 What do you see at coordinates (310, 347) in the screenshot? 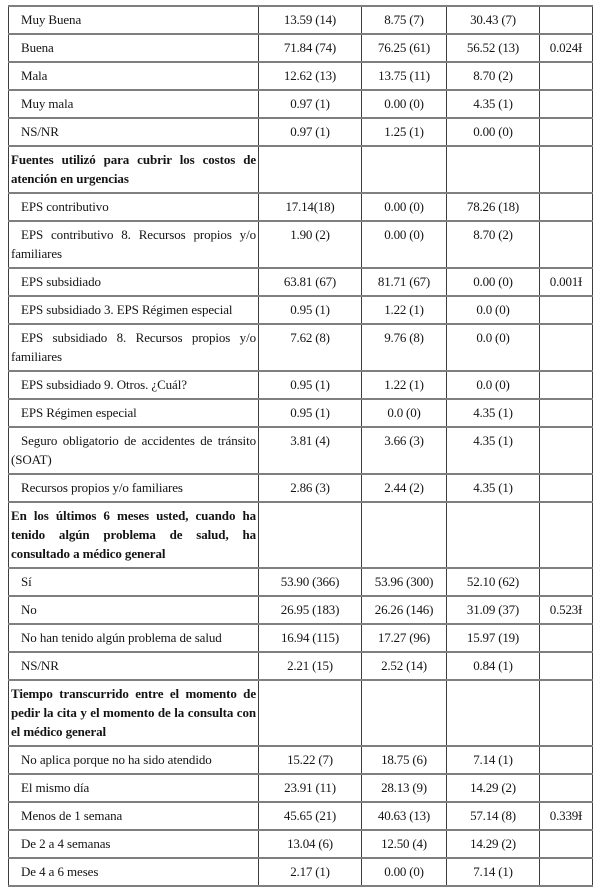
I see `col1-value-cell: 7.62 (8)` at bounding box center [310, 347].